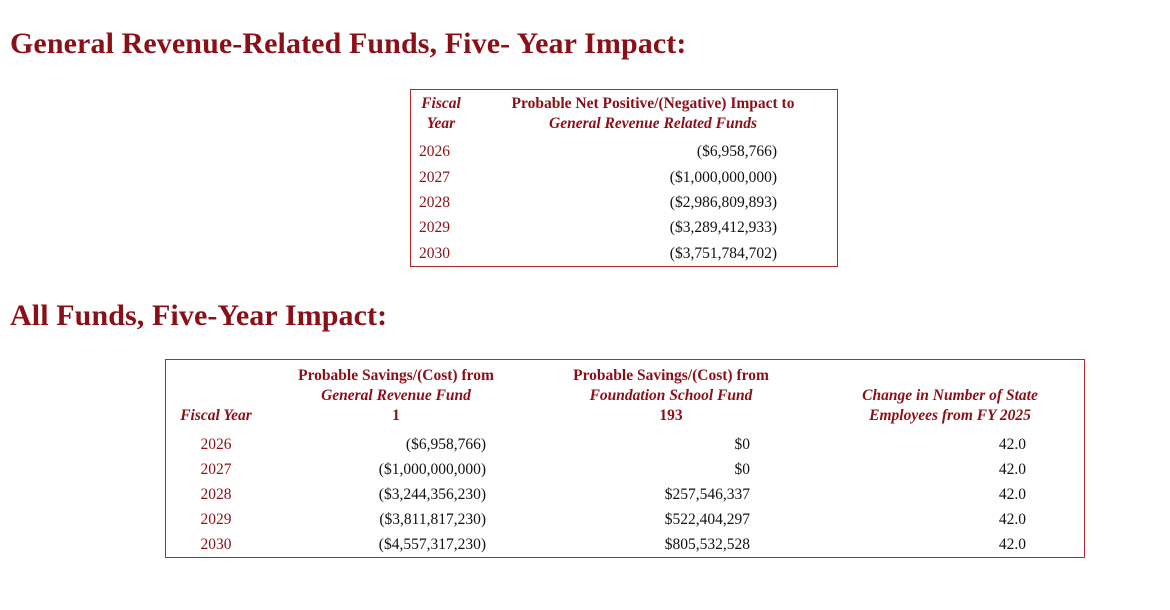 The height and width of the screenshot is (610, 1170). What do you see at coordinates (432, 544) in the screenshot?
I see `general-revenue-cell: ($4,557,317,230)` at bounding box center [432, 544].